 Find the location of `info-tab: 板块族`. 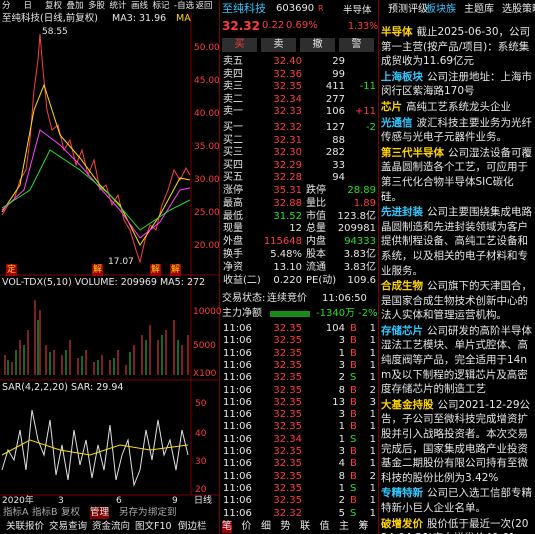

info-tab: 板块族 is located at coordinates (441, 9).